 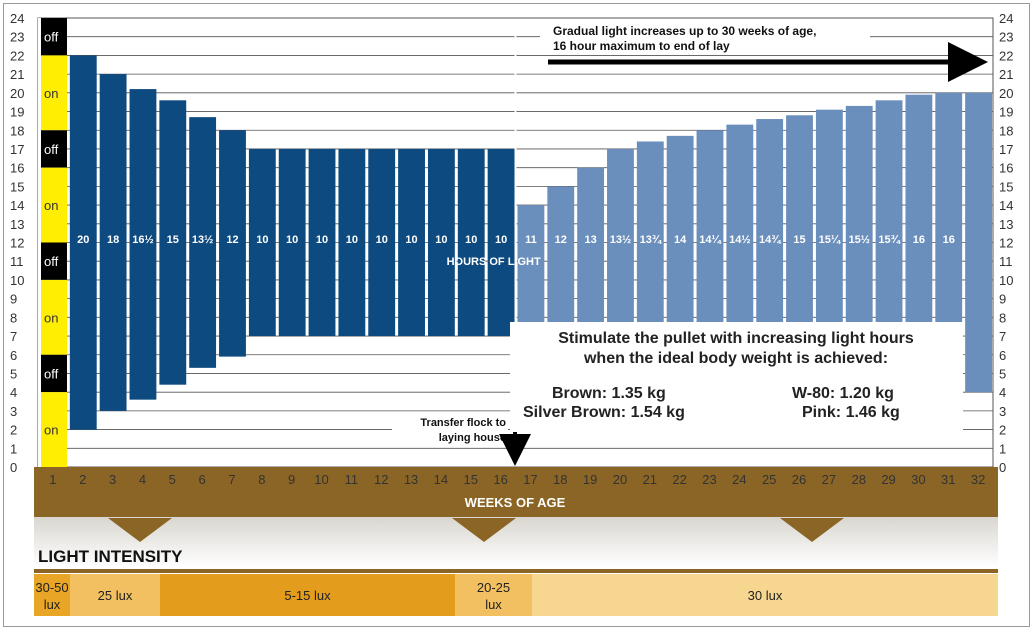 I want to click on week-tick: 28, so click(x=858, y=479).